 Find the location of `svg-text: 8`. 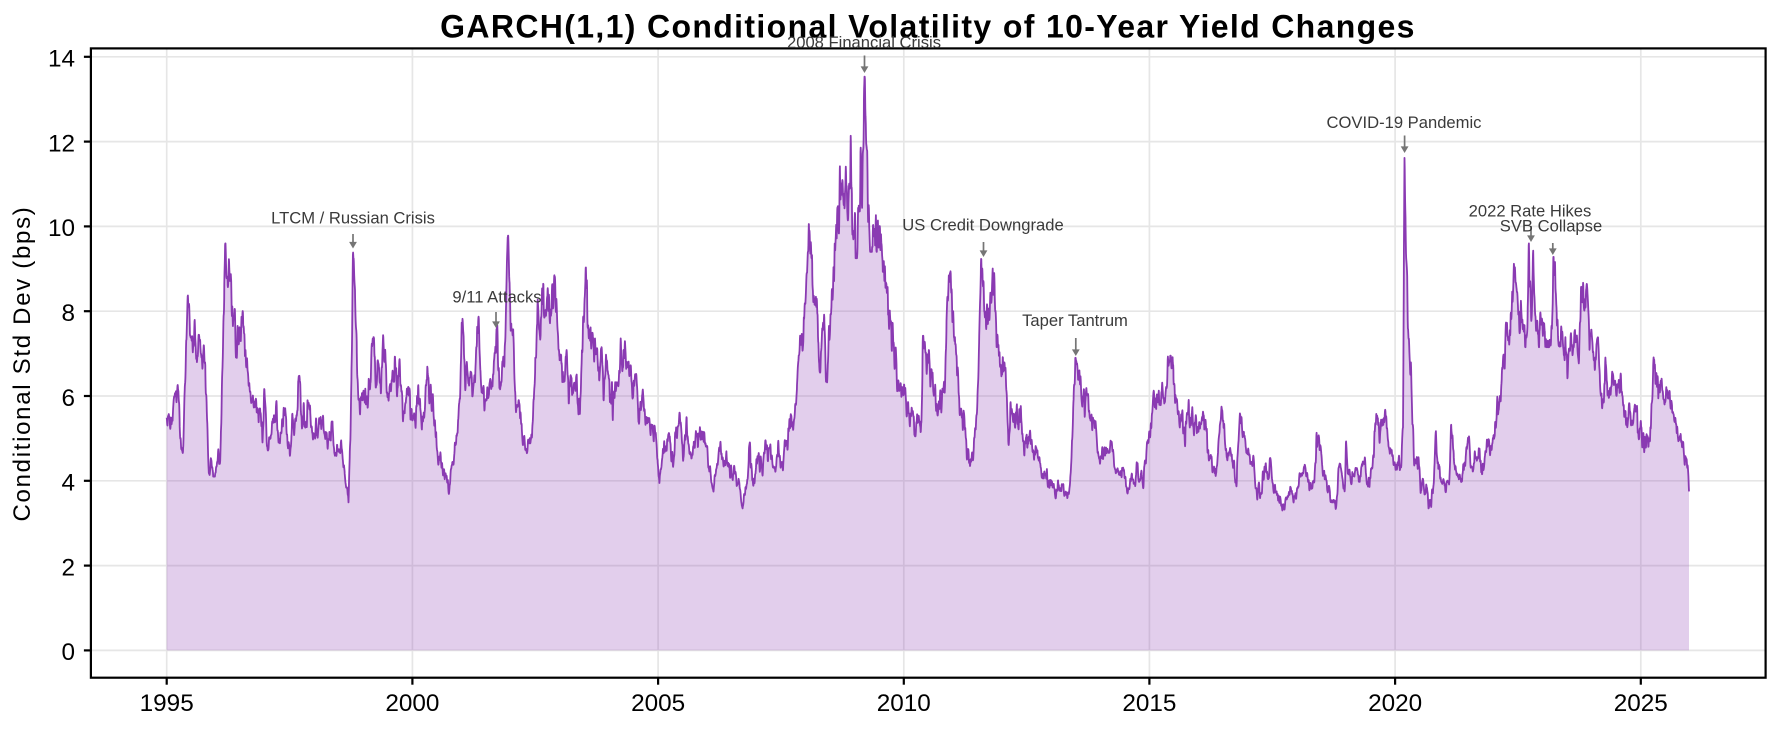

svg-text: 8 is located at coordinates (68, 313).